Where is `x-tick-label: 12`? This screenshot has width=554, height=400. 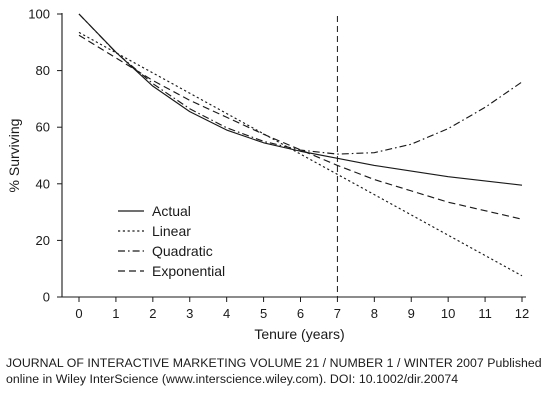
x-tick-label: 12 is located at coordinates (522, 313).